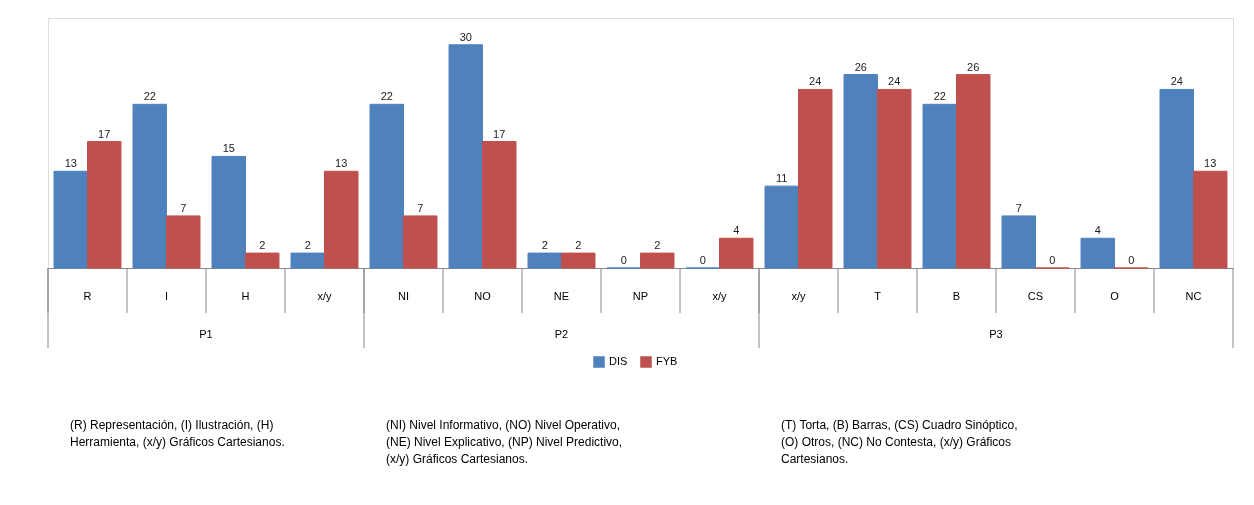 The image size is (1254, 505). I want to click on x-tick-label: I, so click(166, 295).